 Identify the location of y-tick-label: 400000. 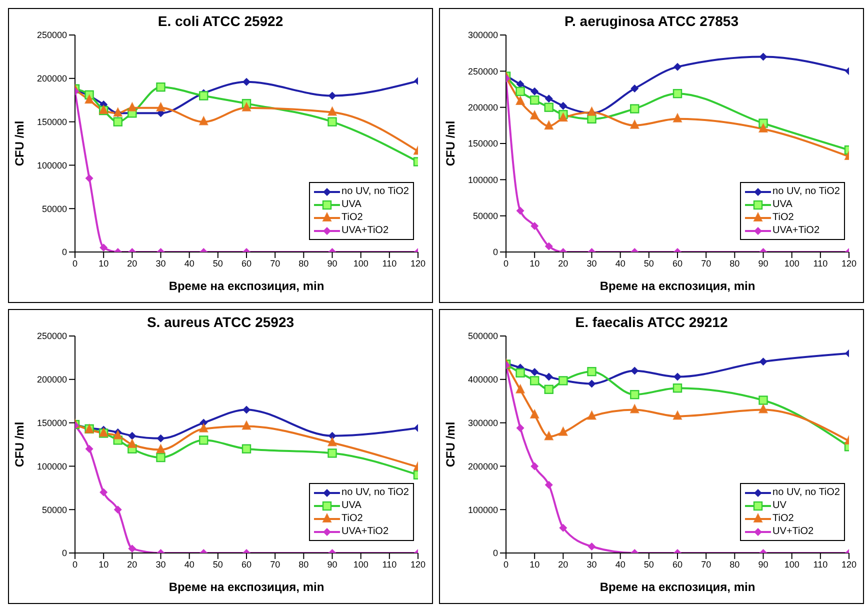
(483, 379).